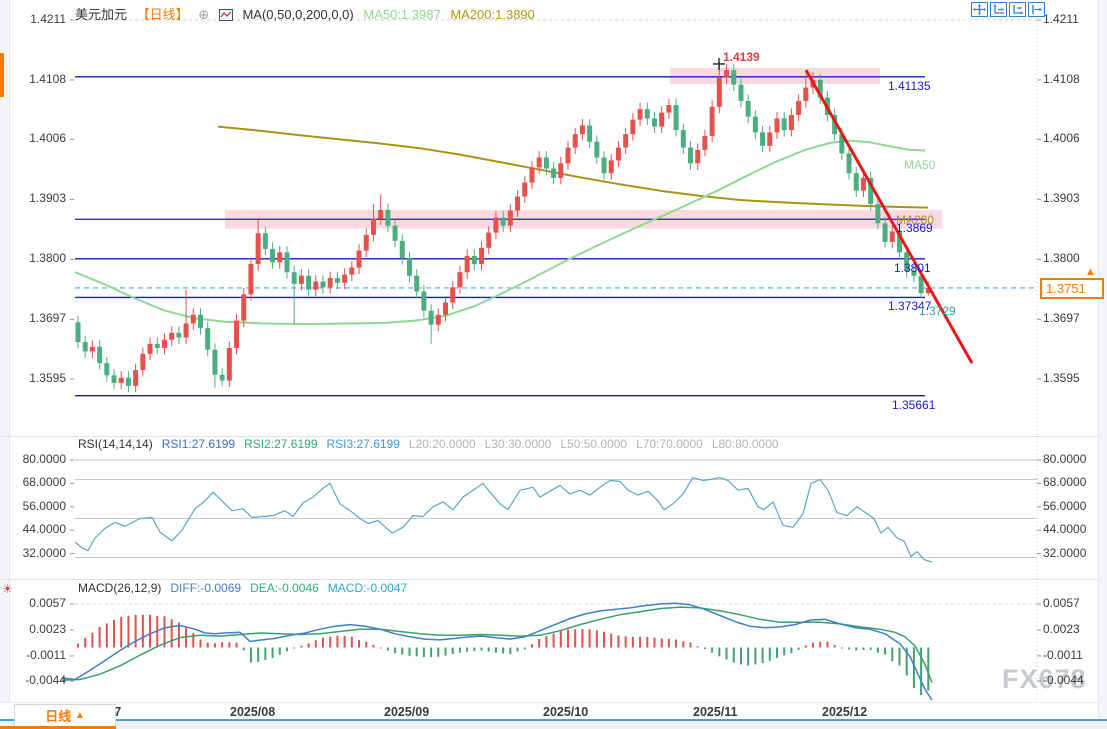 This screenshot has width=1107, height=729. What do you see at coordinates (407, 712) in the screenshot?
I see `date-axis-label: 2025/09` at bounding box center [407, 712].